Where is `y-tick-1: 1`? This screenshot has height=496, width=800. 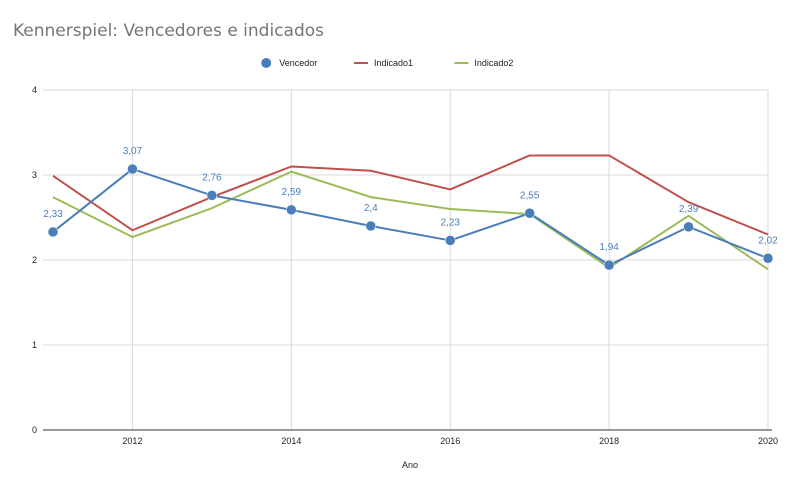 y-tick-1: 1 is located at coordinates (34, 345).